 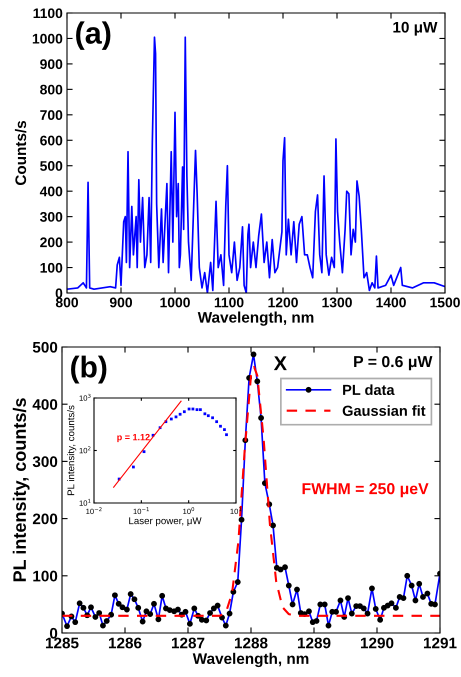 I want to click on x-axis-title: Laser power, μW, so click(x=165, y=521).